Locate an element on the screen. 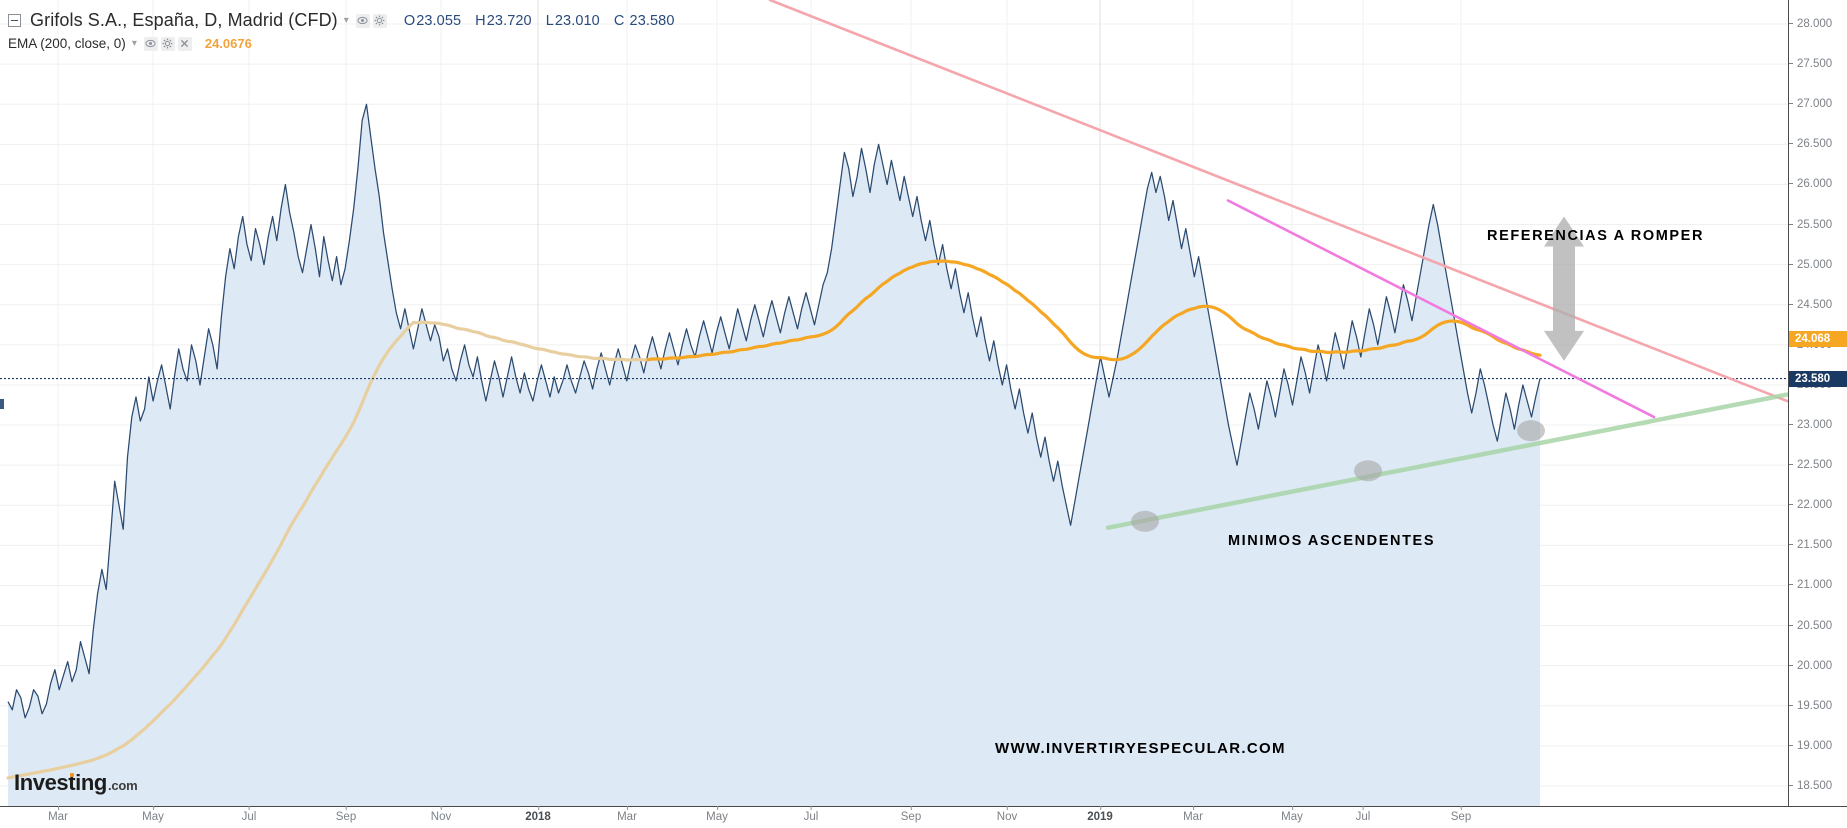  support-trendline is located at coordinates (1446, 461).